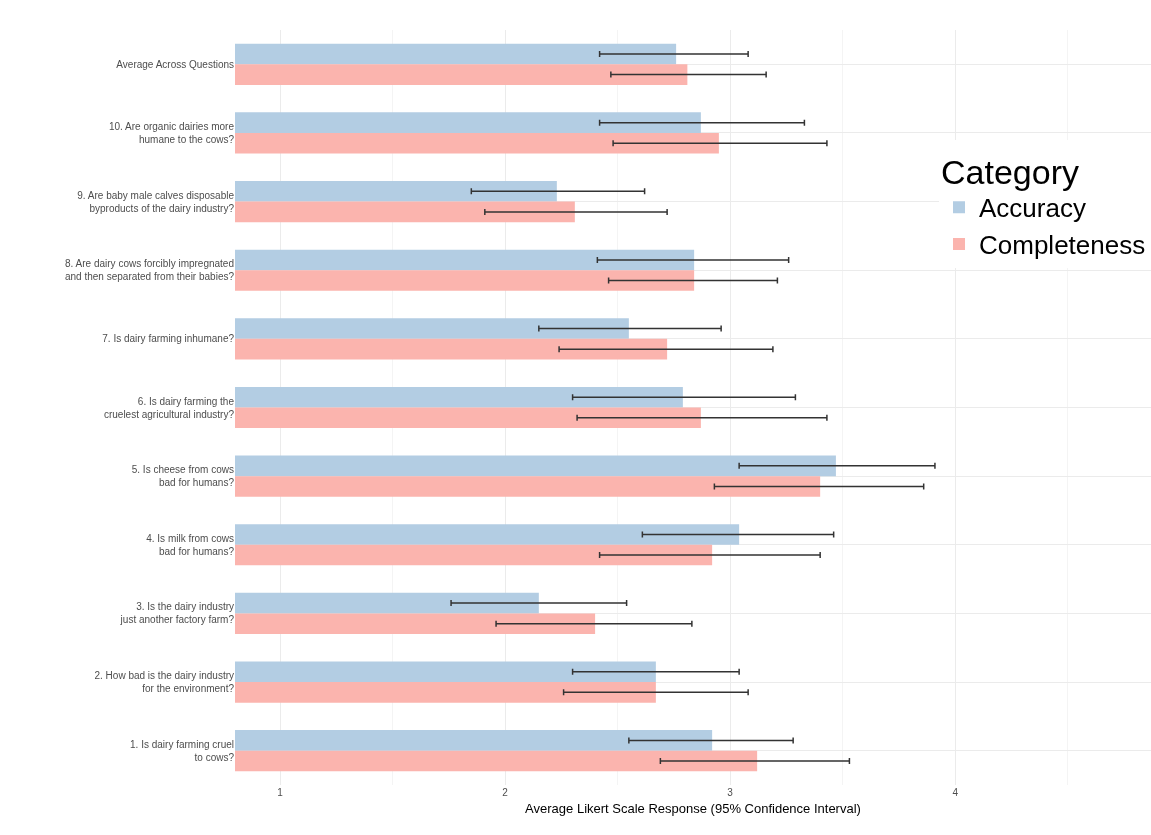 This screenshot has width=1151, height=835. What do you see at coordinates (955, 792) in the screenshot?
I see `x-tick-label: 4` at bounding box center [955, 792].